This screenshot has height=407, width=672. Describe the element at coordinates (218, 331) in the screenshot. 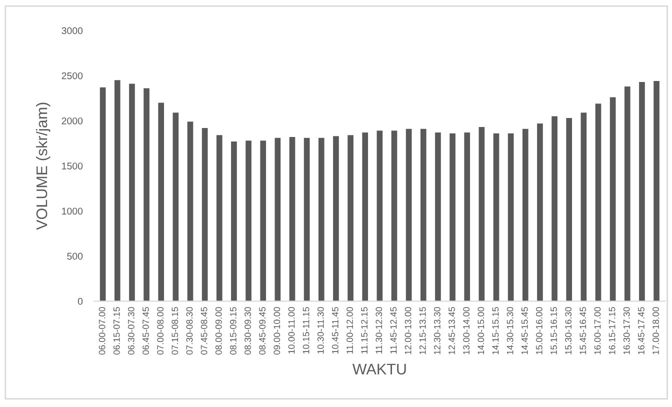

I see `x-tick-label: 08.00-09.00` at that location.